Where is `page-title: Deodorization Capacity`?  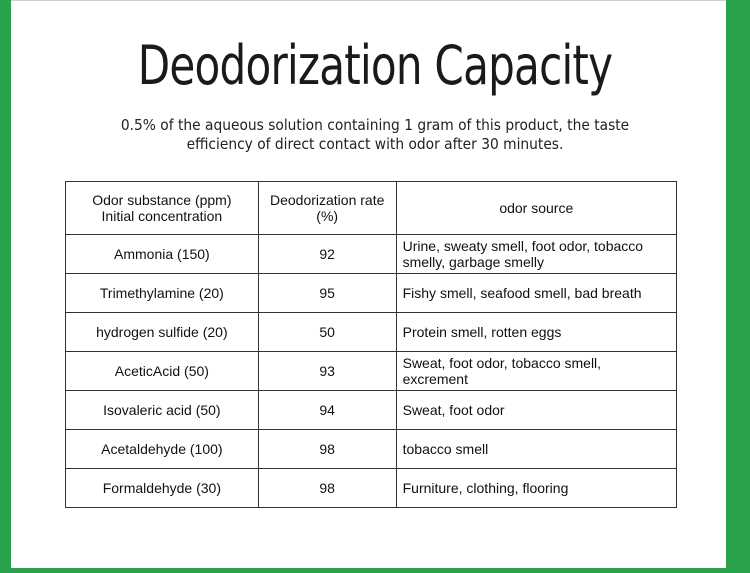 page-title: Deodorization Capacity is located at coordinates (375, 65).